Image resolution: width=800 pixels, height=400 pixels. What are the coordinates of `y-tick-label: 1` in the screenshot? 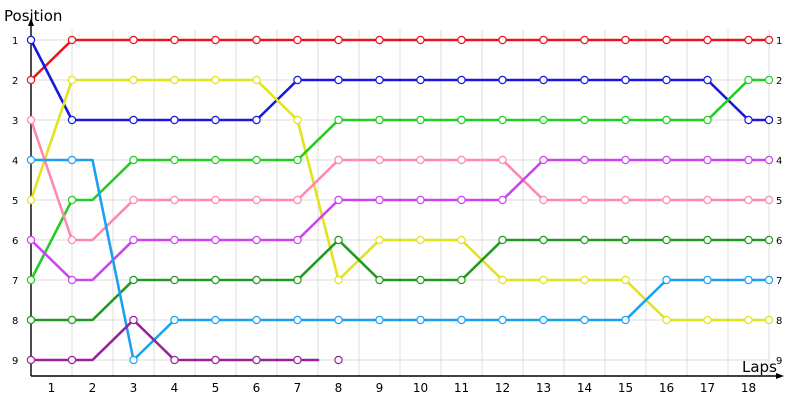 It's located at (15, 41).